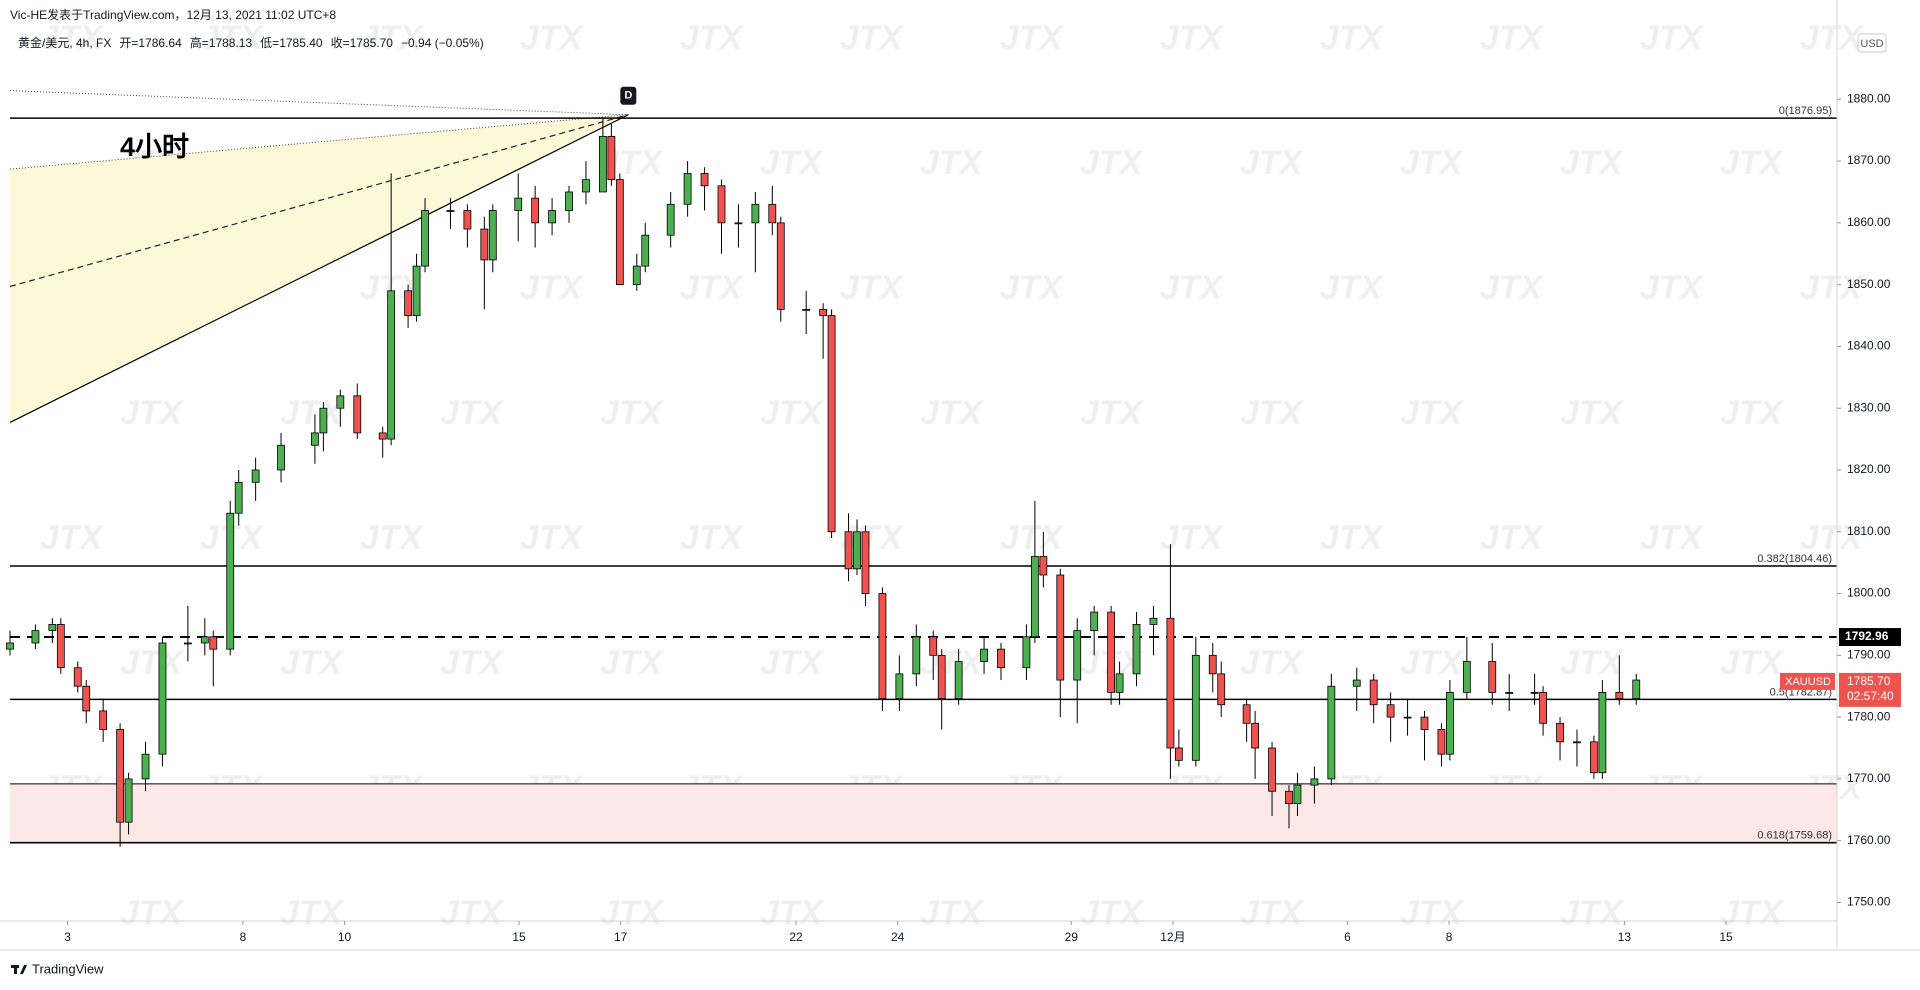 The width and height of the screenshot is (1920, 990). Describe the element at coordinates (64, 42) in the screenshot. I see `legend-item: 黄金/美元, 4h, FX` at that location.